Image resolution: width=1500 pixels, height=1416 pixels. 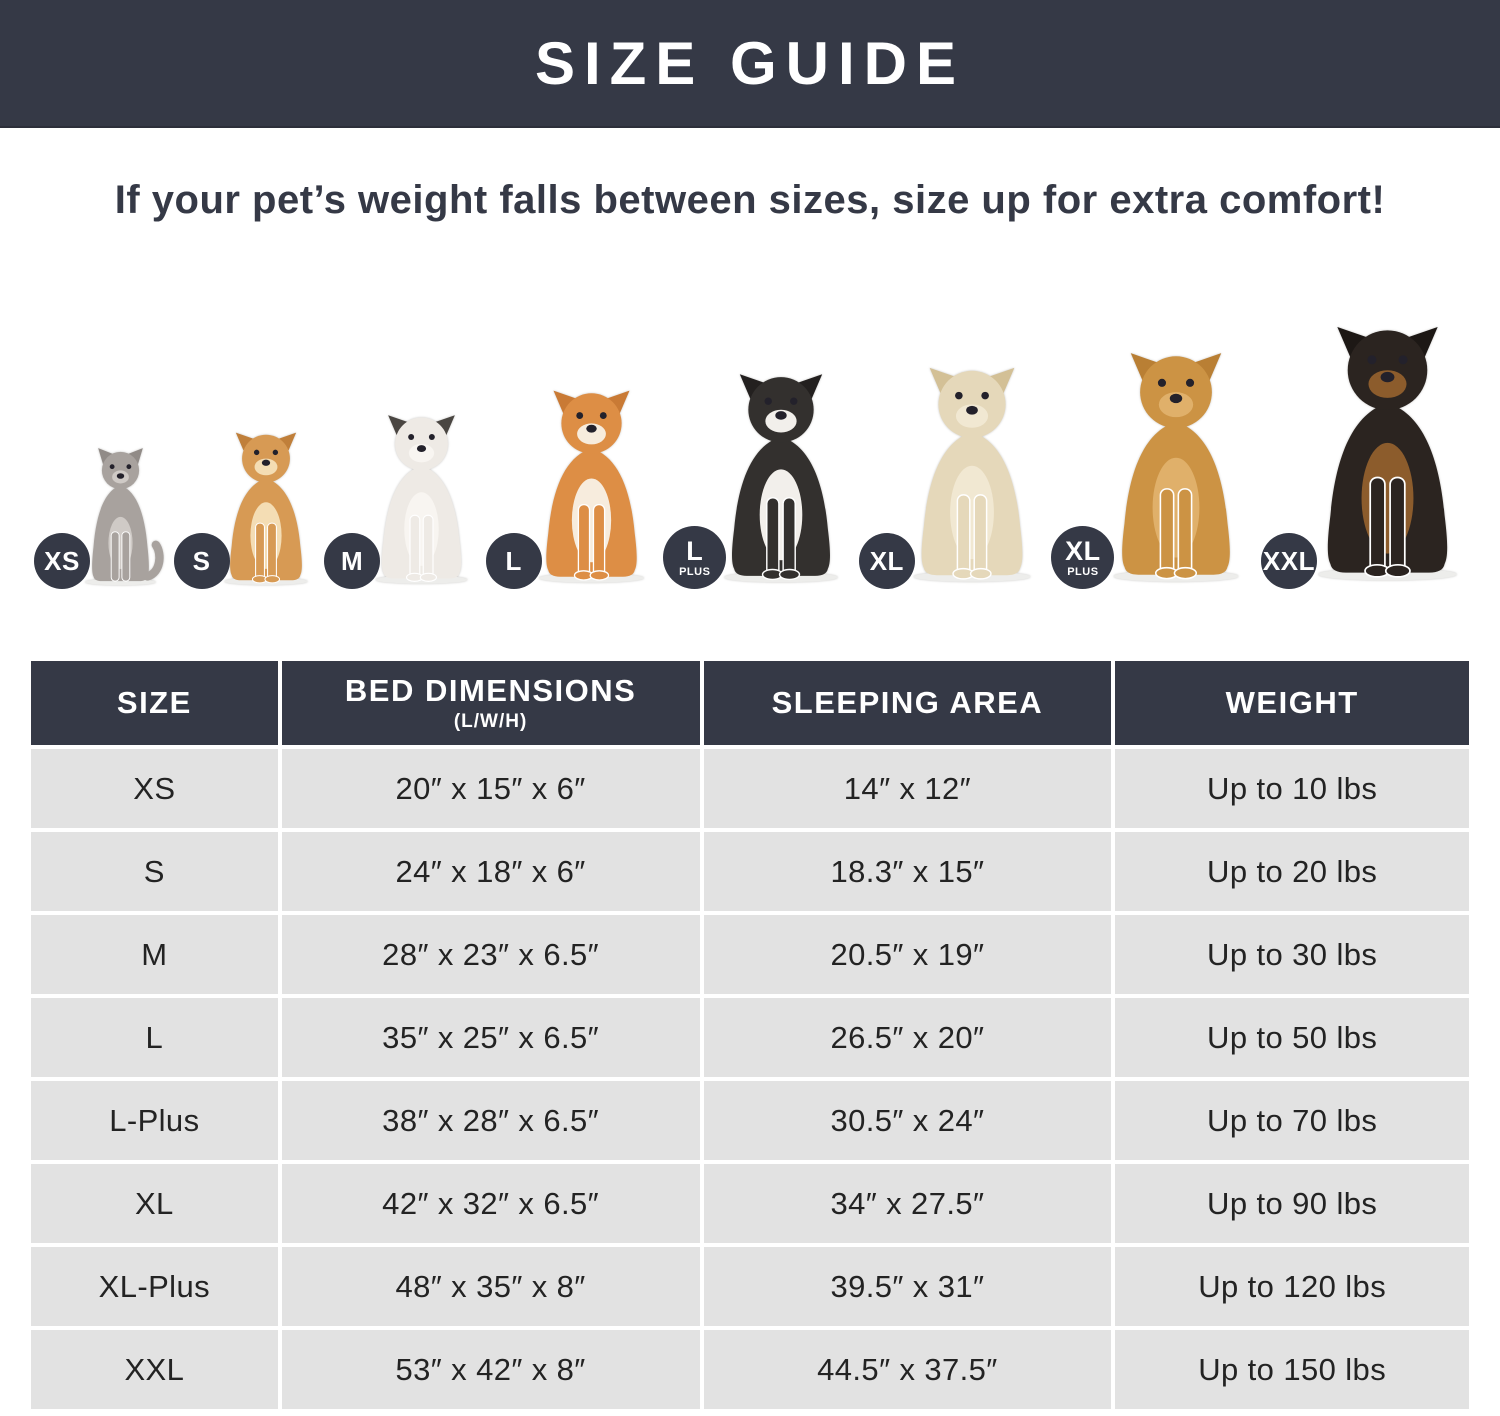 What do you see at coordinates (421, 499) in the screenshot?
I see `pet-image-french-bulldog` at bounding box center [421, 499].